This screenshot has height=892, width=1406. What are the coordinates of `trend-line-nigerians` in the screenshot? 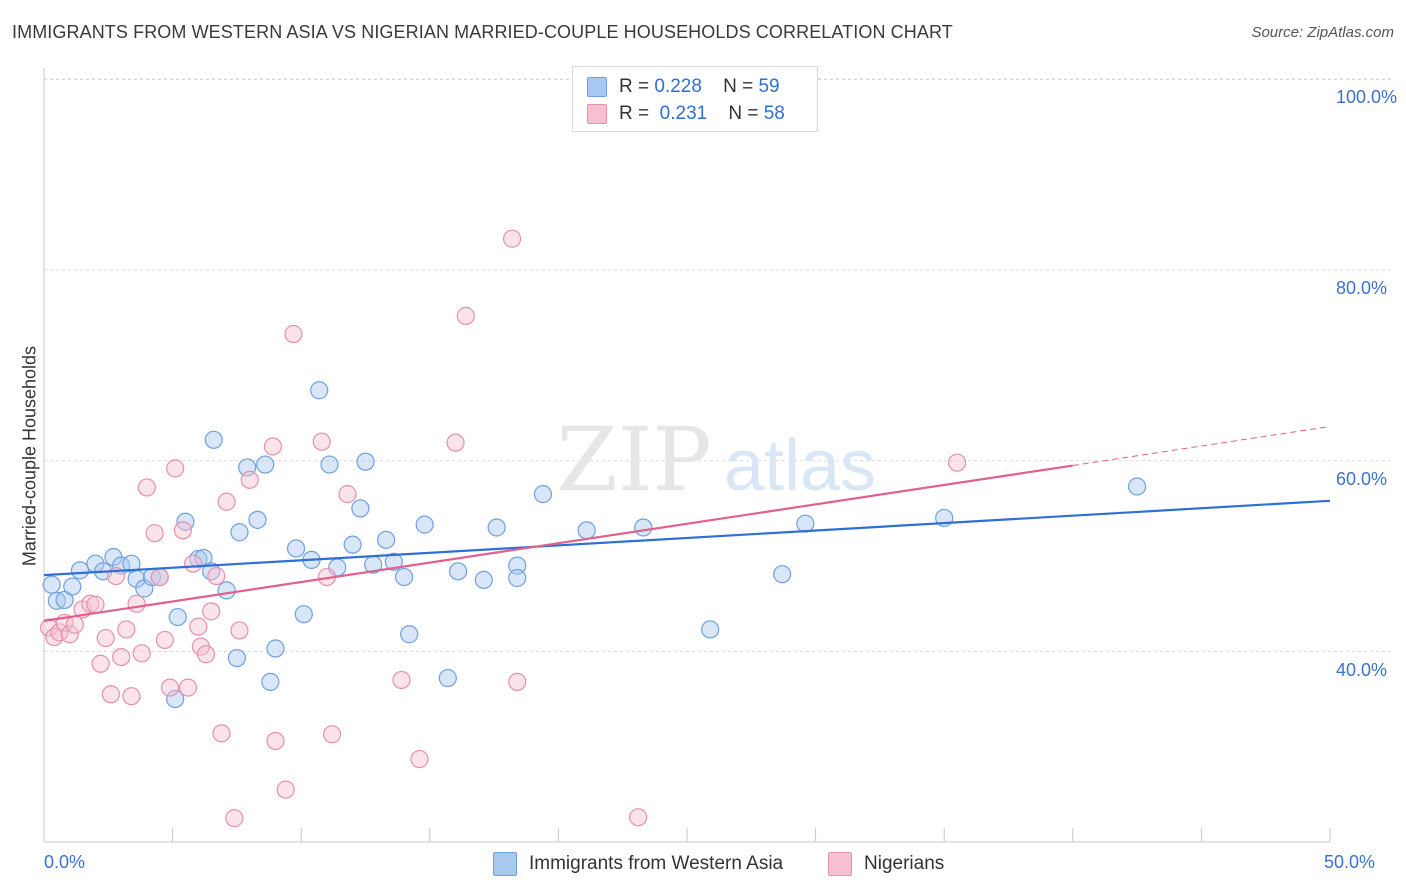 It's located at (558, 543).